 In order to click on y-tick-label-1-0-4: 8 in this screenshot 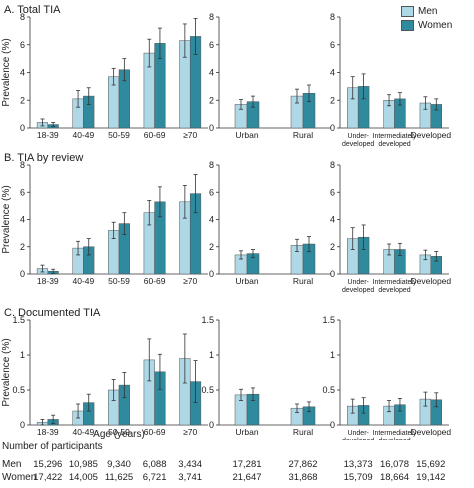, I will do `click(22, 165)`.